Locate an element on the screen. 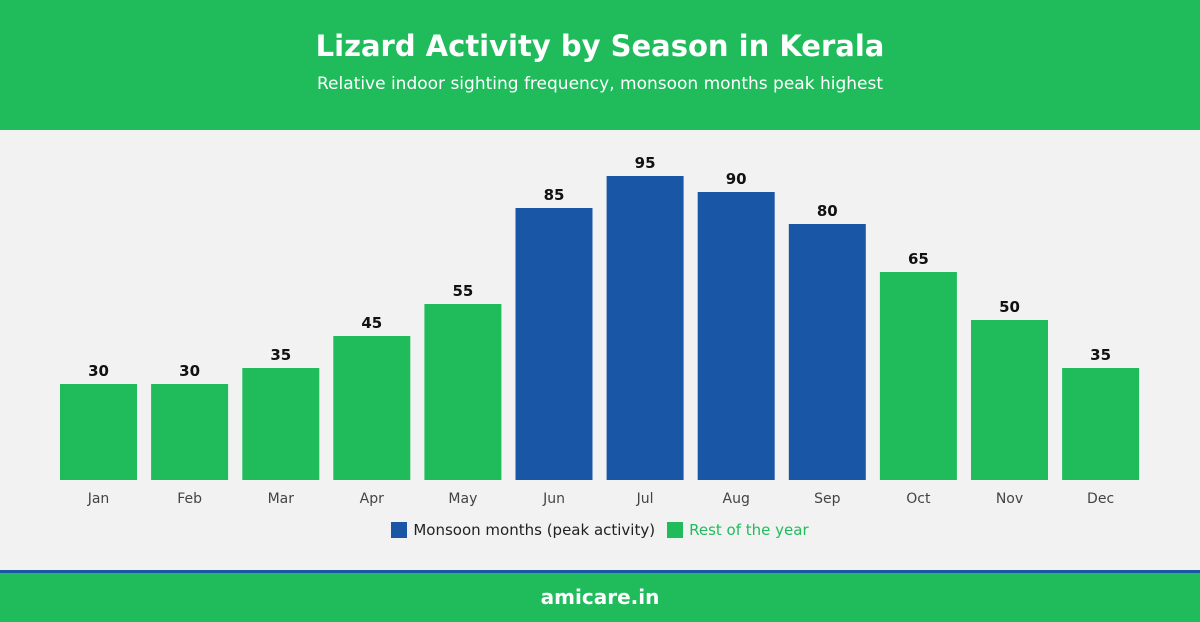 The width and height of the screenshot is (1200, 622). x-tick-dec: Dec is located at coordinates (1100, 499).